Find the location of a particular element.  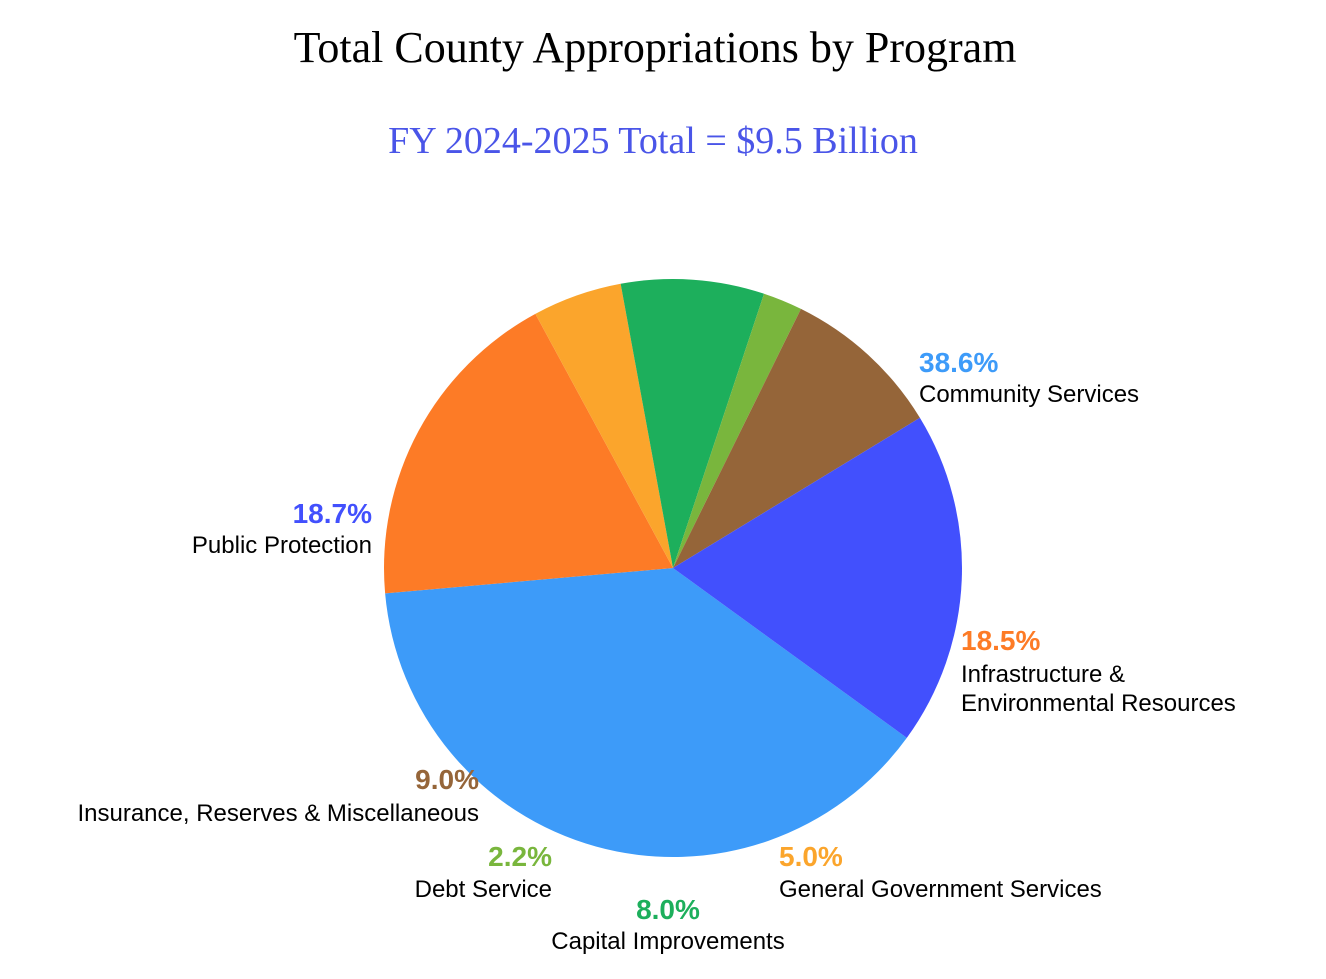

category-label-infrastructure-and-environmental-resources: Environmental Resources is located at coordinates (1098, 703).